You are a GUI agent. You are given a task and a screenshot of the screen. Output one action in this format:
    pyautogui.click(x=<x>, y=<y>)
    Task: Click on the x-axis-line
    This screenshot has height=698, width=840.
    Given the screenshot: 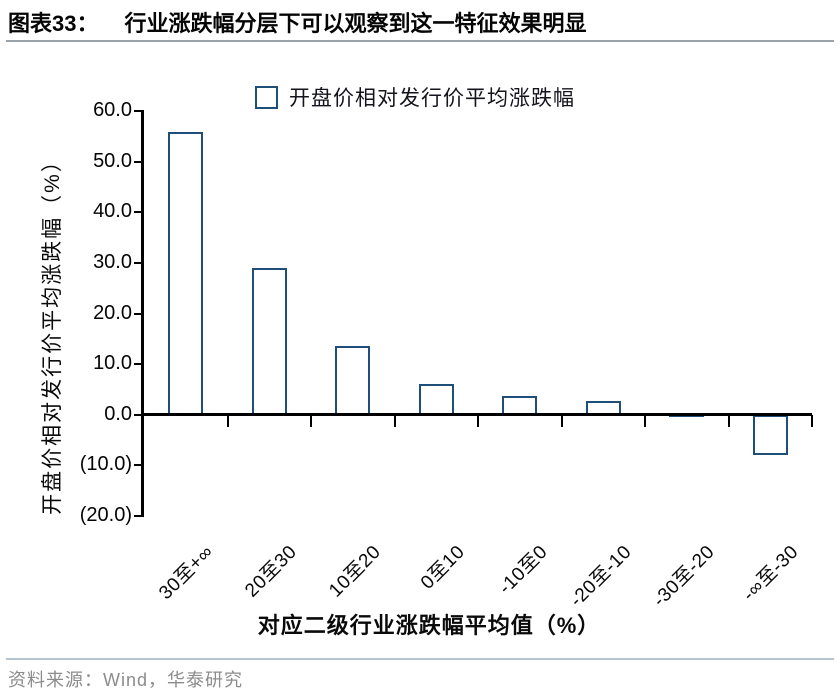 What is the action you would take?
    pyautogui.click(x=476, y=415)
    